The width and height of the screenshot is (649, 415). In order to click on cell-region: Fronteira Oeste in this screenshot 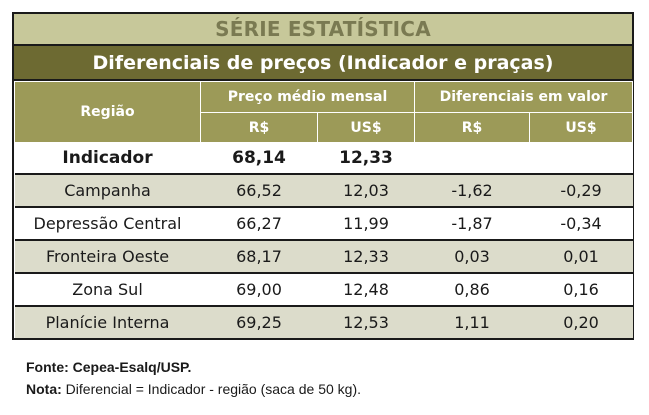, I will do `click(107, 257)`.